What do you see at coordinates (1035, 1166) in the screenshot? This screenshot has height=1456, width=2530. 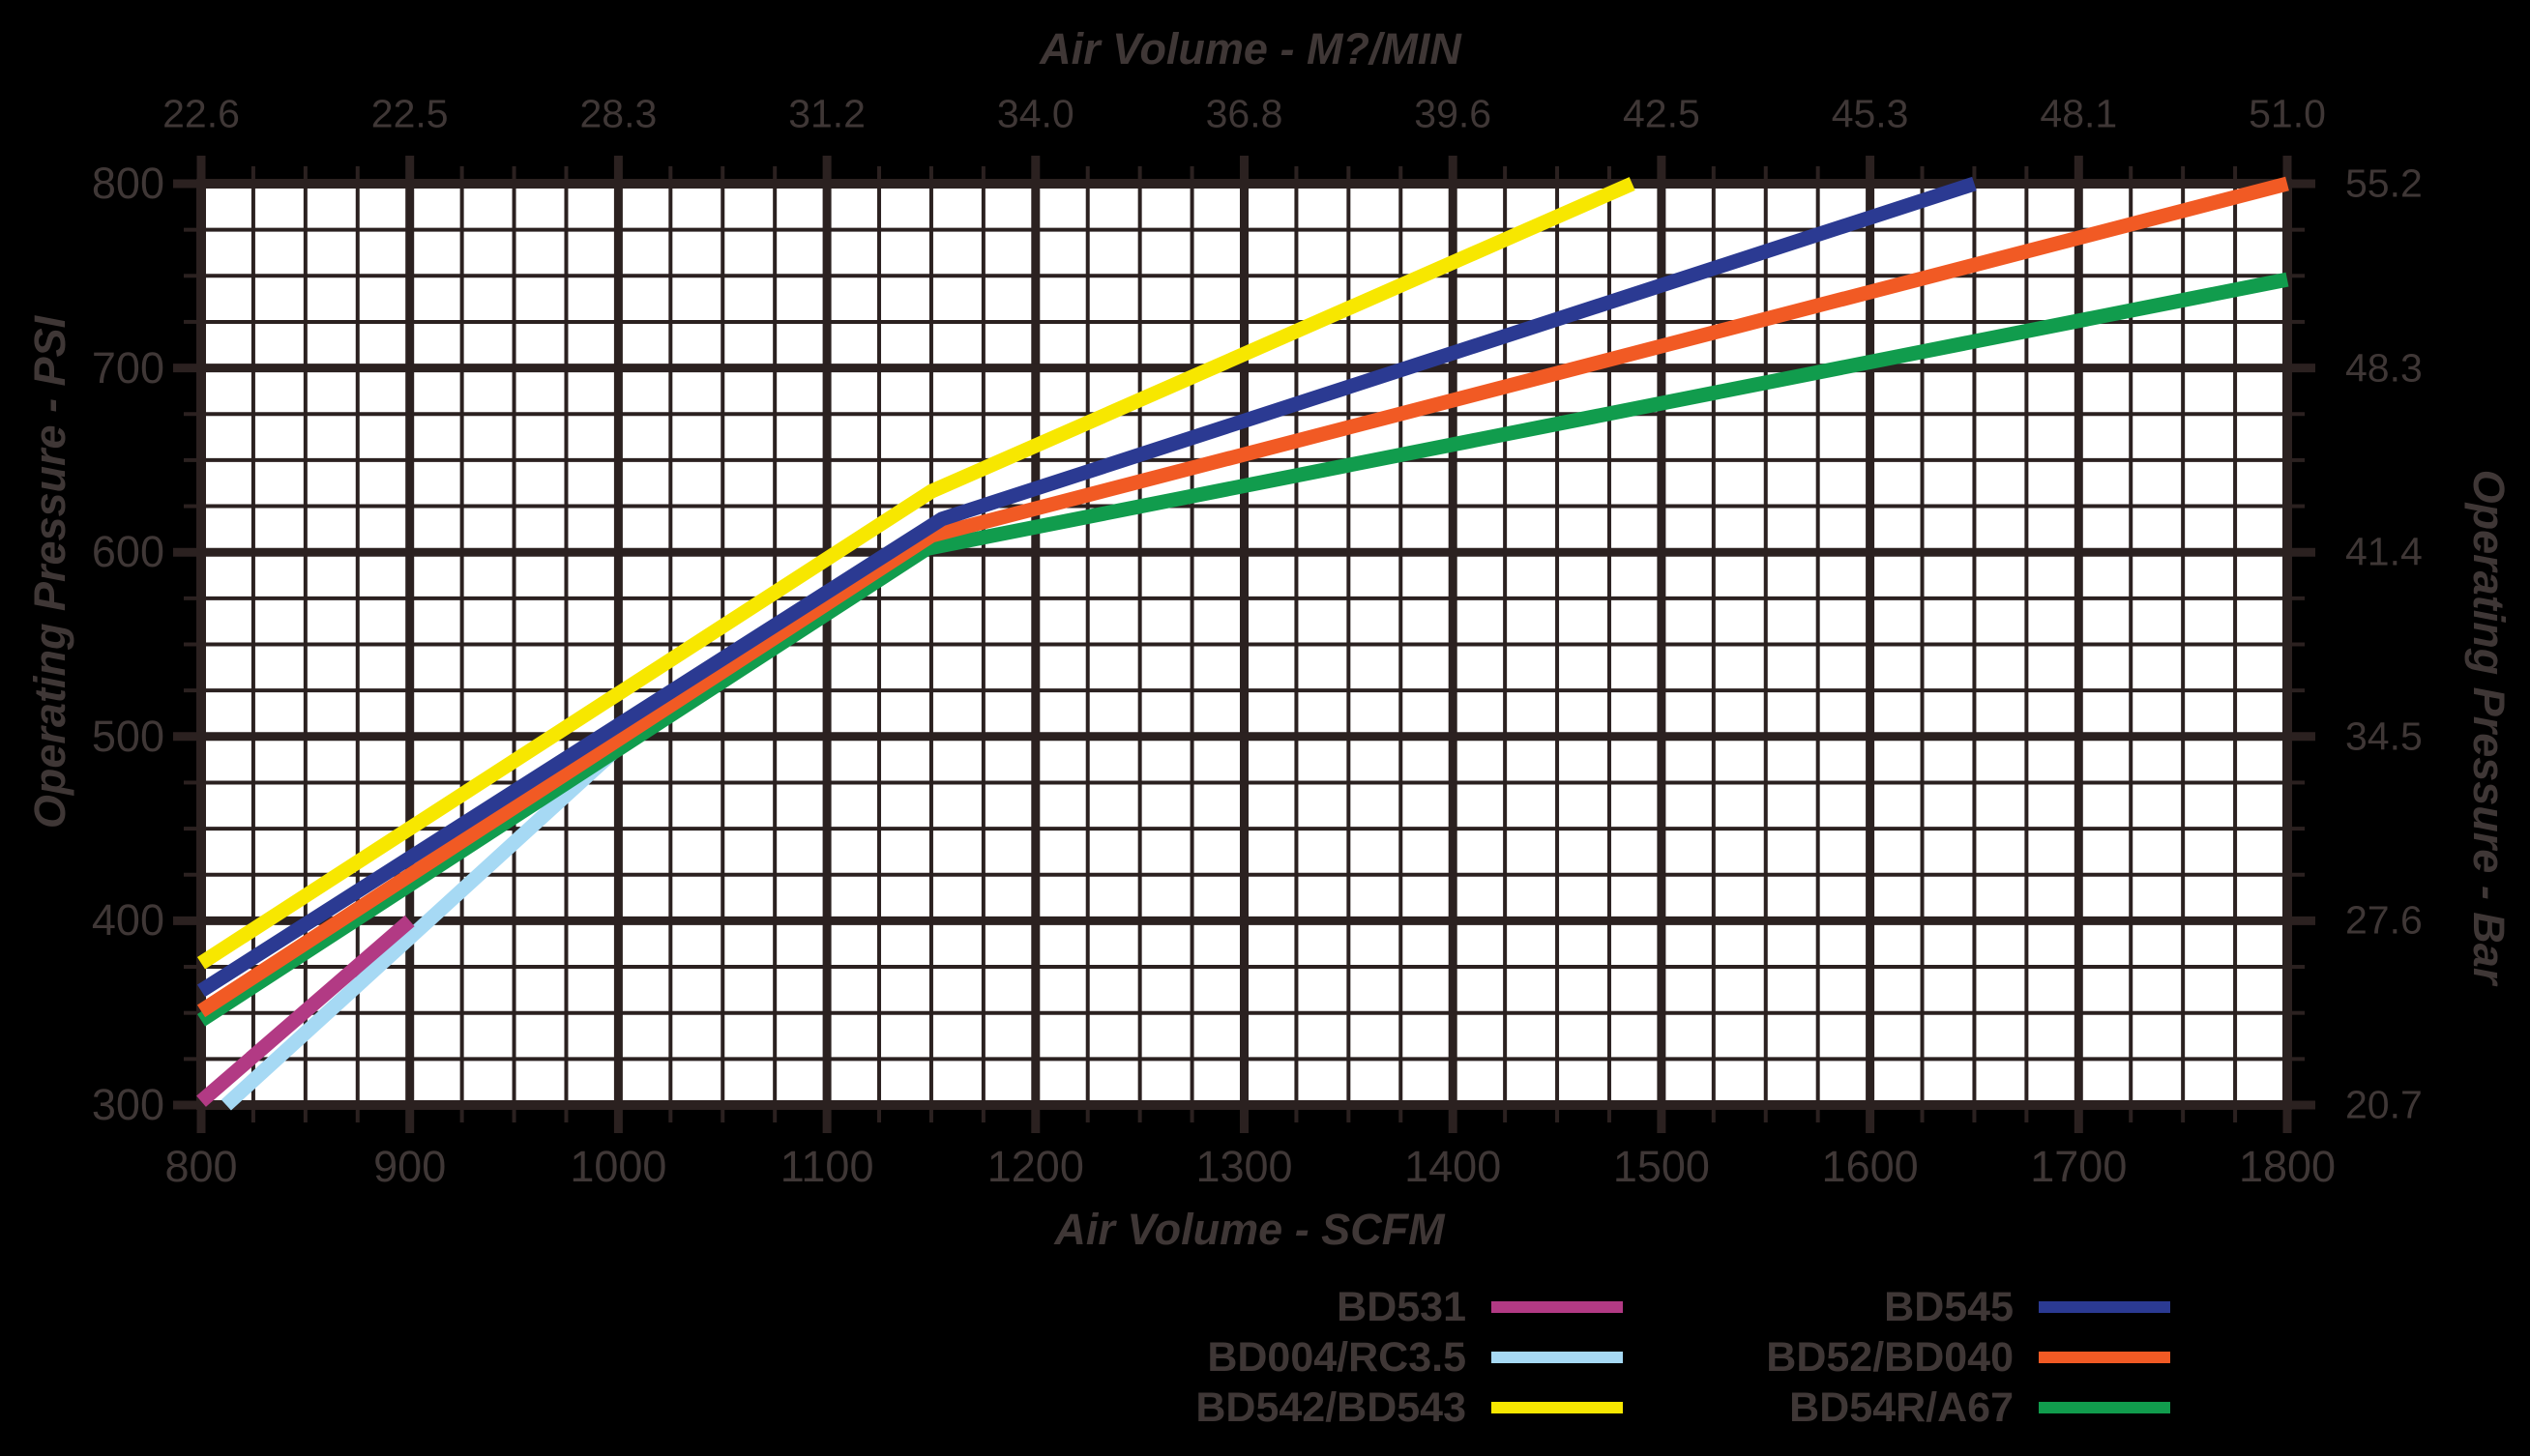 I see `x-axis-bottom-tick-label: 1200` at bounding box center [1035, 1166].